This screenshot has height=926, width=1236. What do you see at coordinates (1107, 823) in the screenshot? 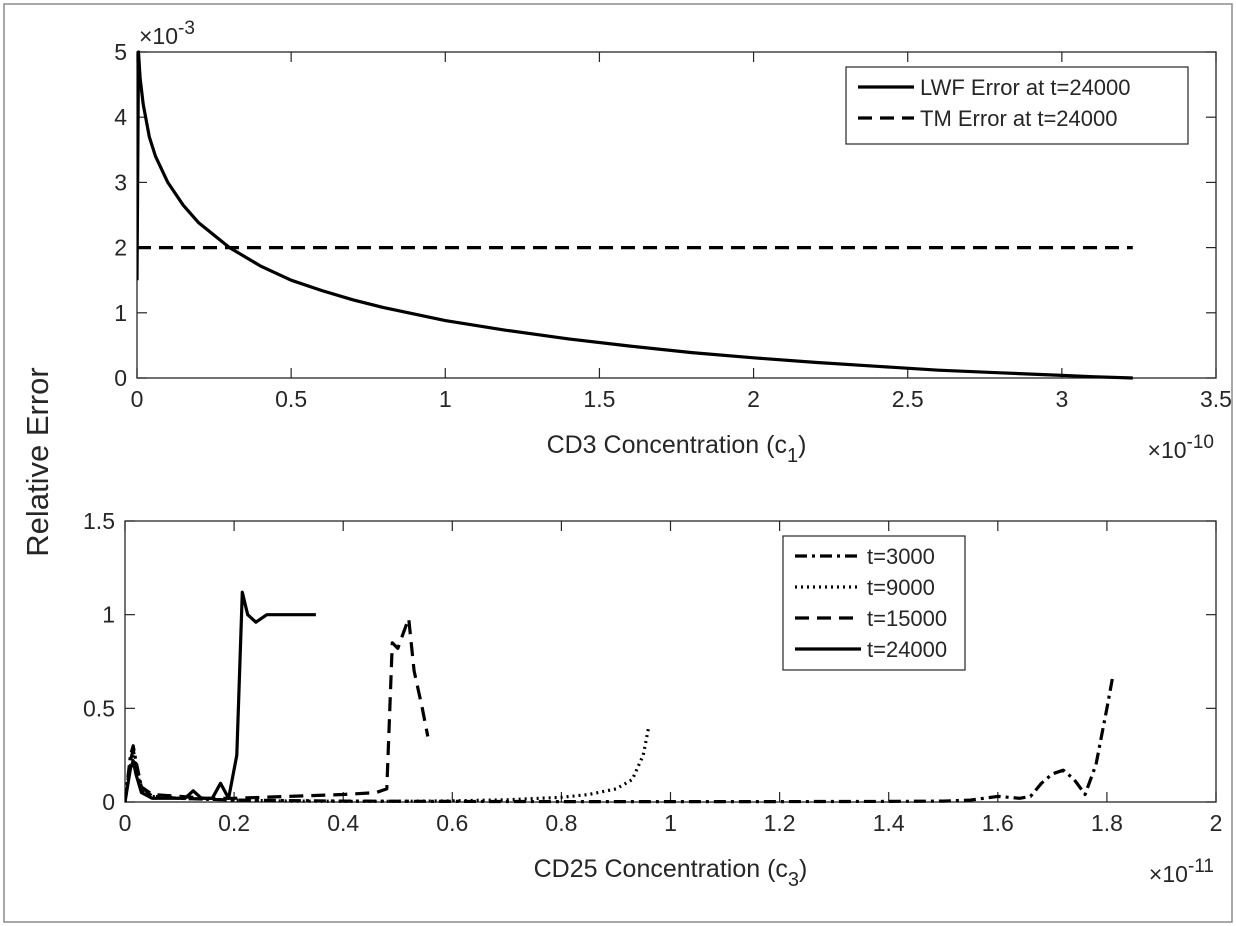
I see `x-tick-label: 1.8` at bounding box center [1107, 823].